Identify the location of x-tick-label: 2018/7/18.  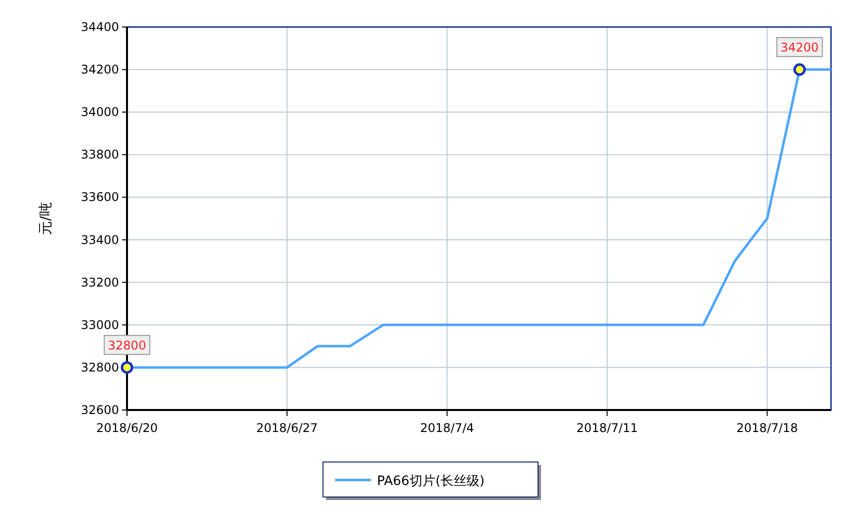
(767, 428).